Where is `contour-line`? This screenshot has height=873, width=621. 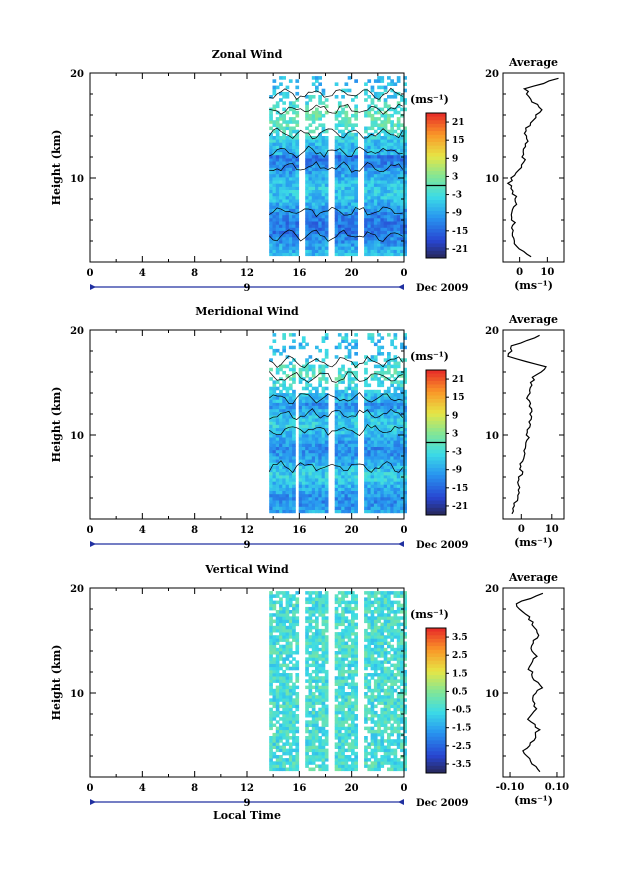 contour-line is located at coordinates (336, 133).